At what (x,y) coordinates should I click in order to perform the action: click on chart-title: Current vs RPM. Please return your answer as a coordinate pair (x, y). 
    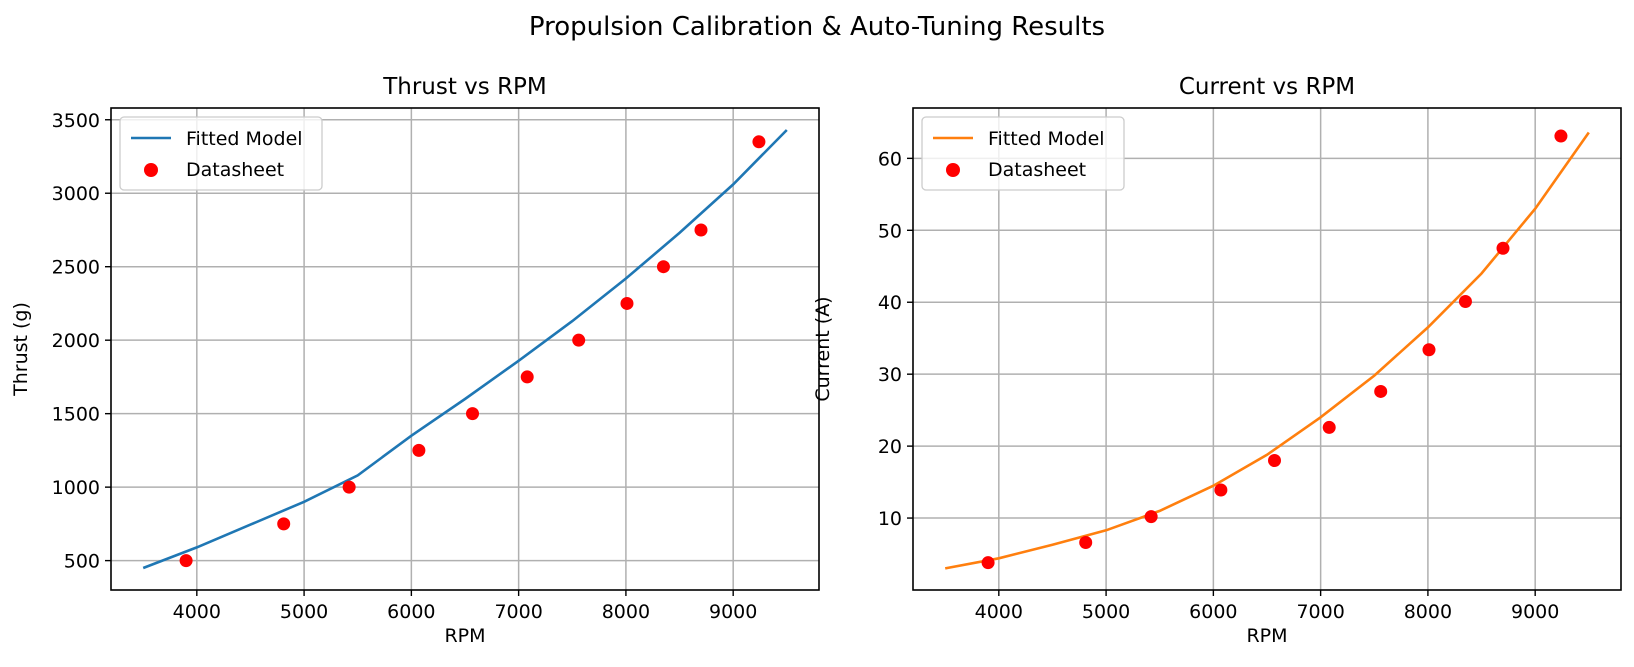
    Looking at the image, I should click on (1267, 87).